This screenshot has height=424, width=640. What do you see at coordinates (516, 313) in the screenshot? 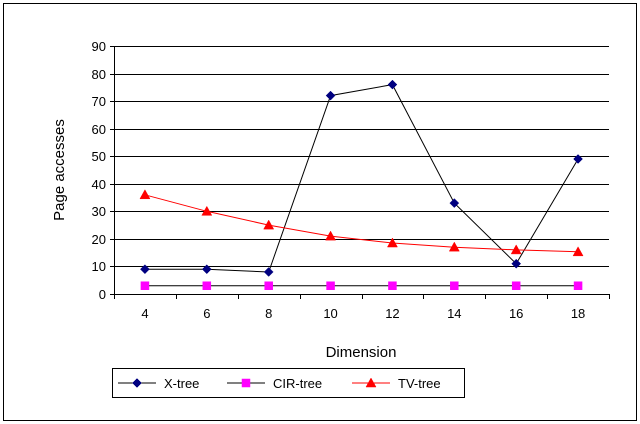
I see `x-tick-label: 16` at bounding box center [516, 313].